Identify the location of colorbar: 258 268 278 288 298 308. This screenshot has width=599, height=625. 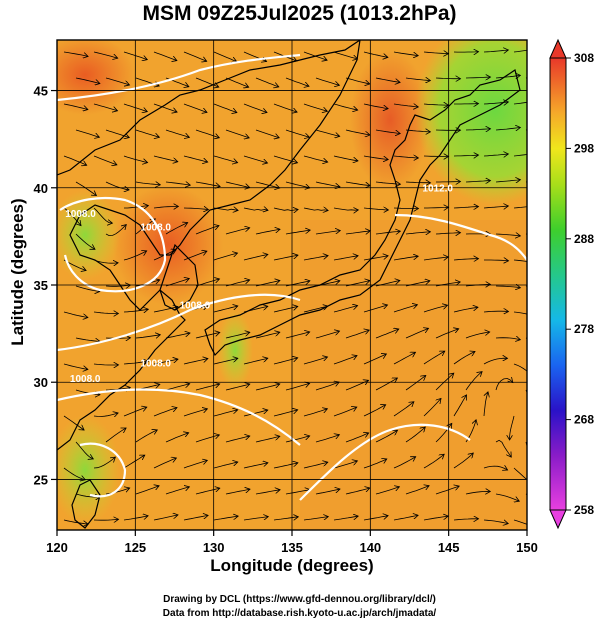
(571, 284).